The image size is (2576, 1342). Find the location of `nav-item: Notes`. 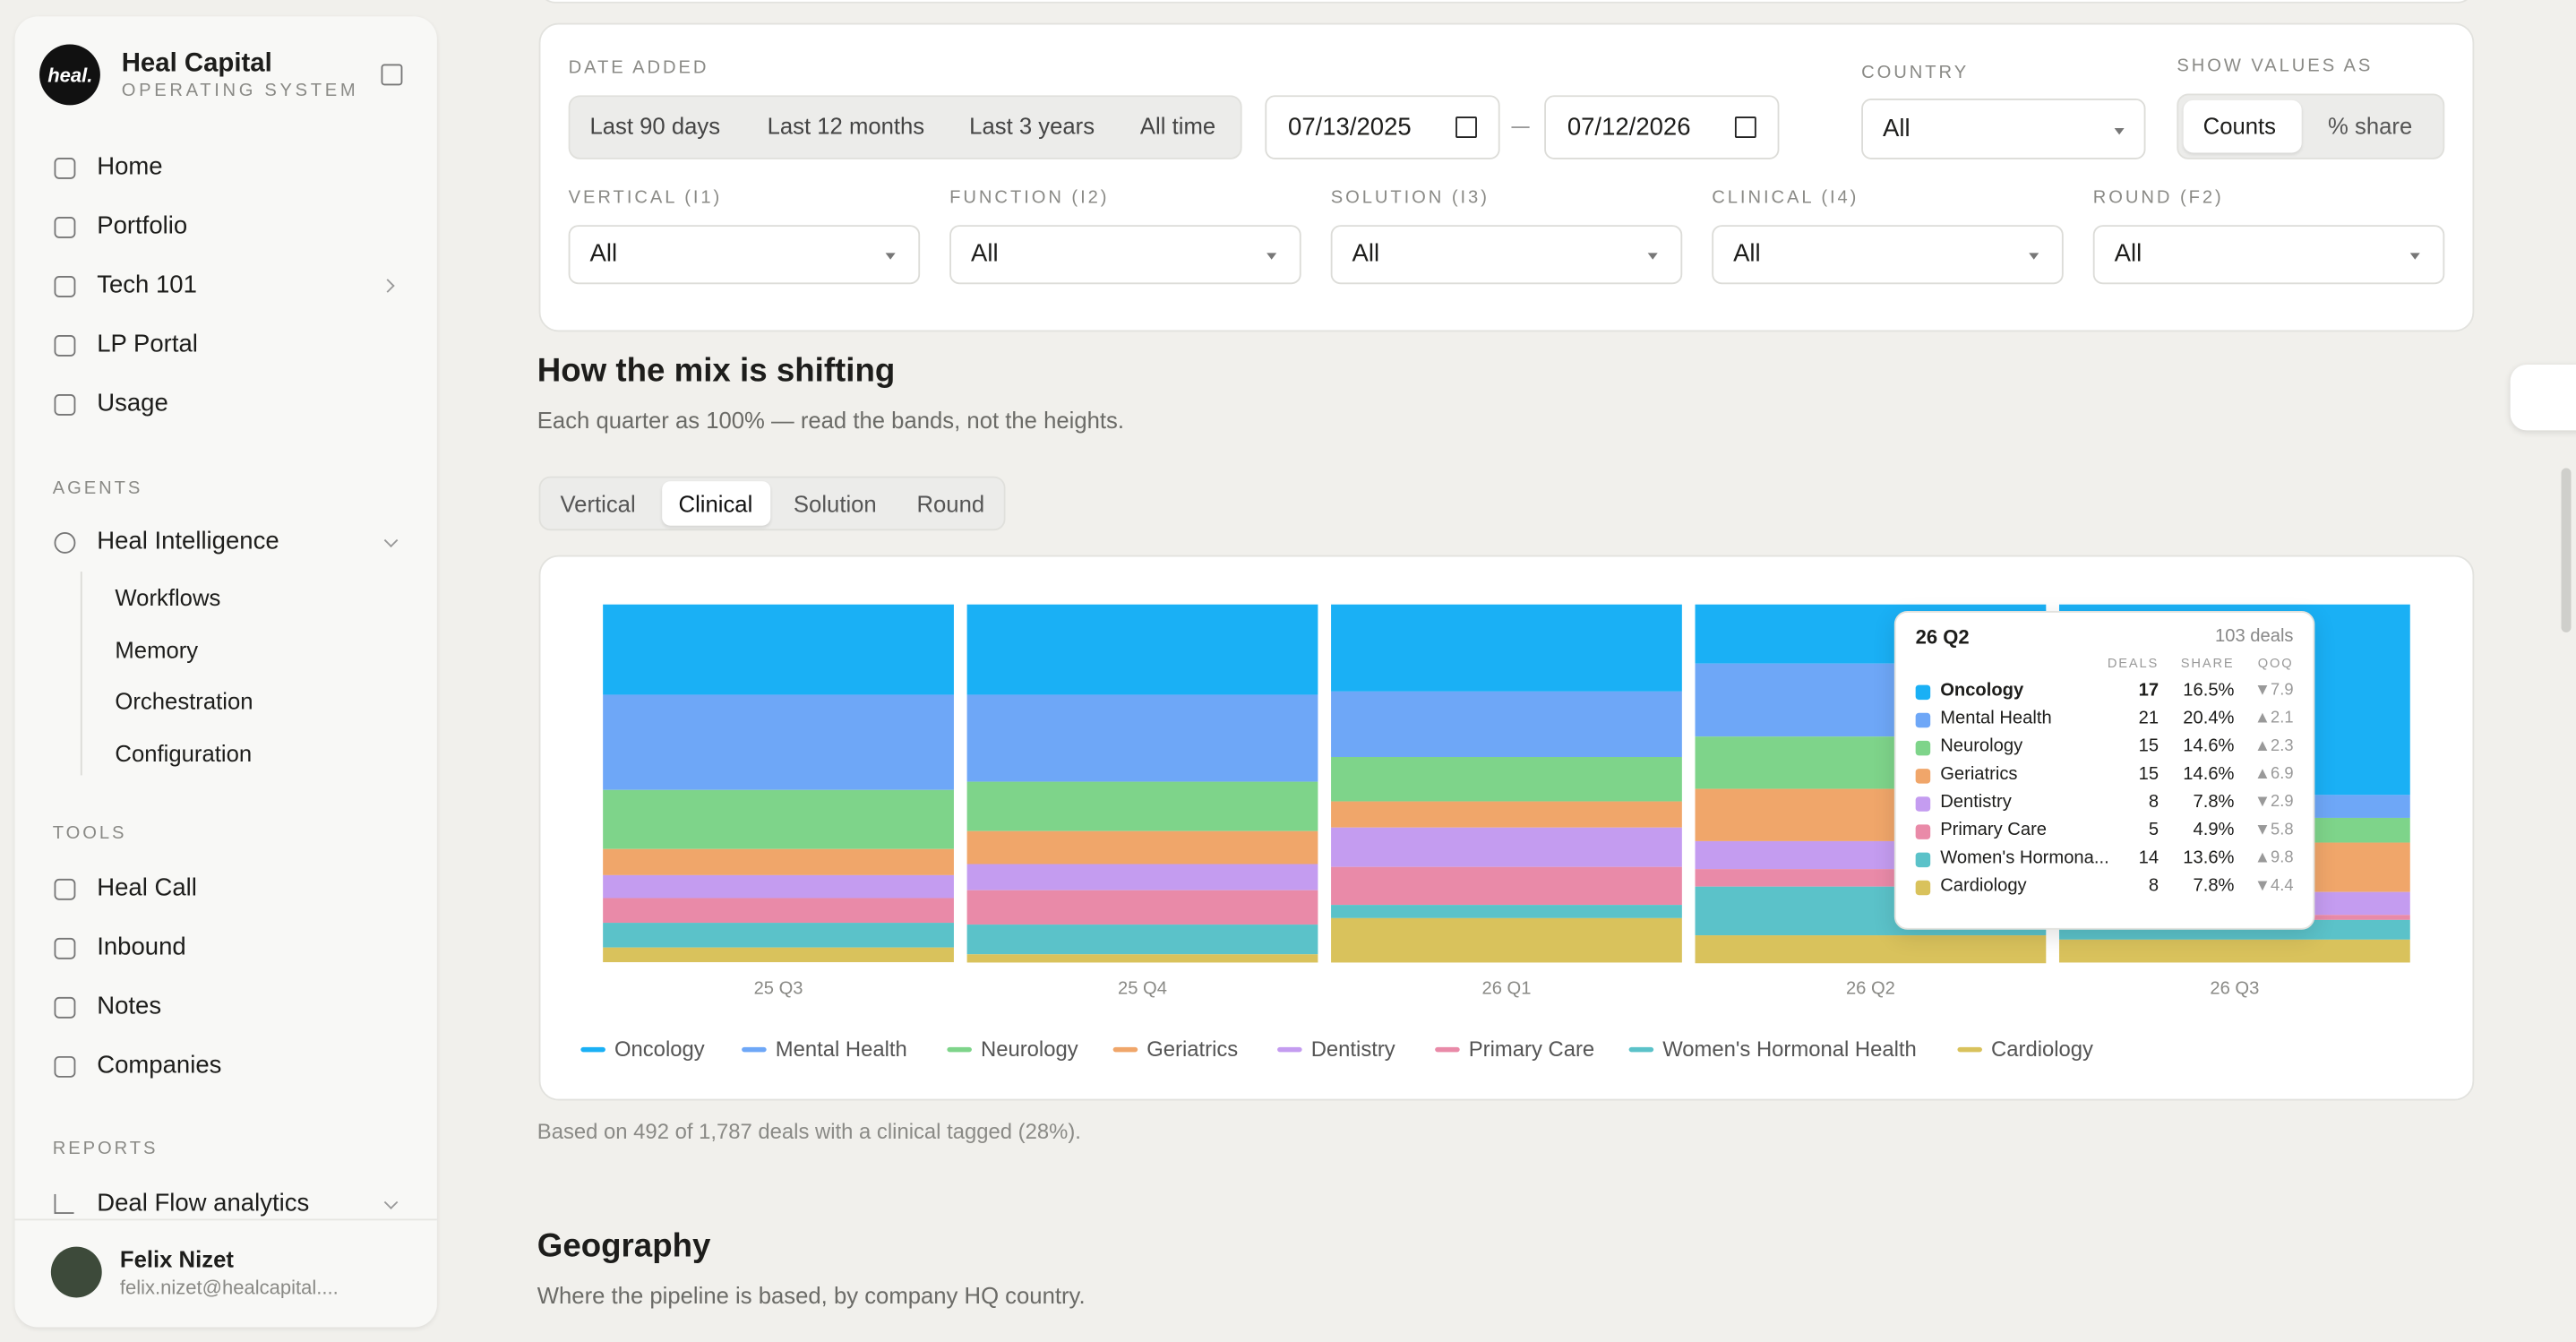

nav-item: Notes is located at coordinates (129, 1006).